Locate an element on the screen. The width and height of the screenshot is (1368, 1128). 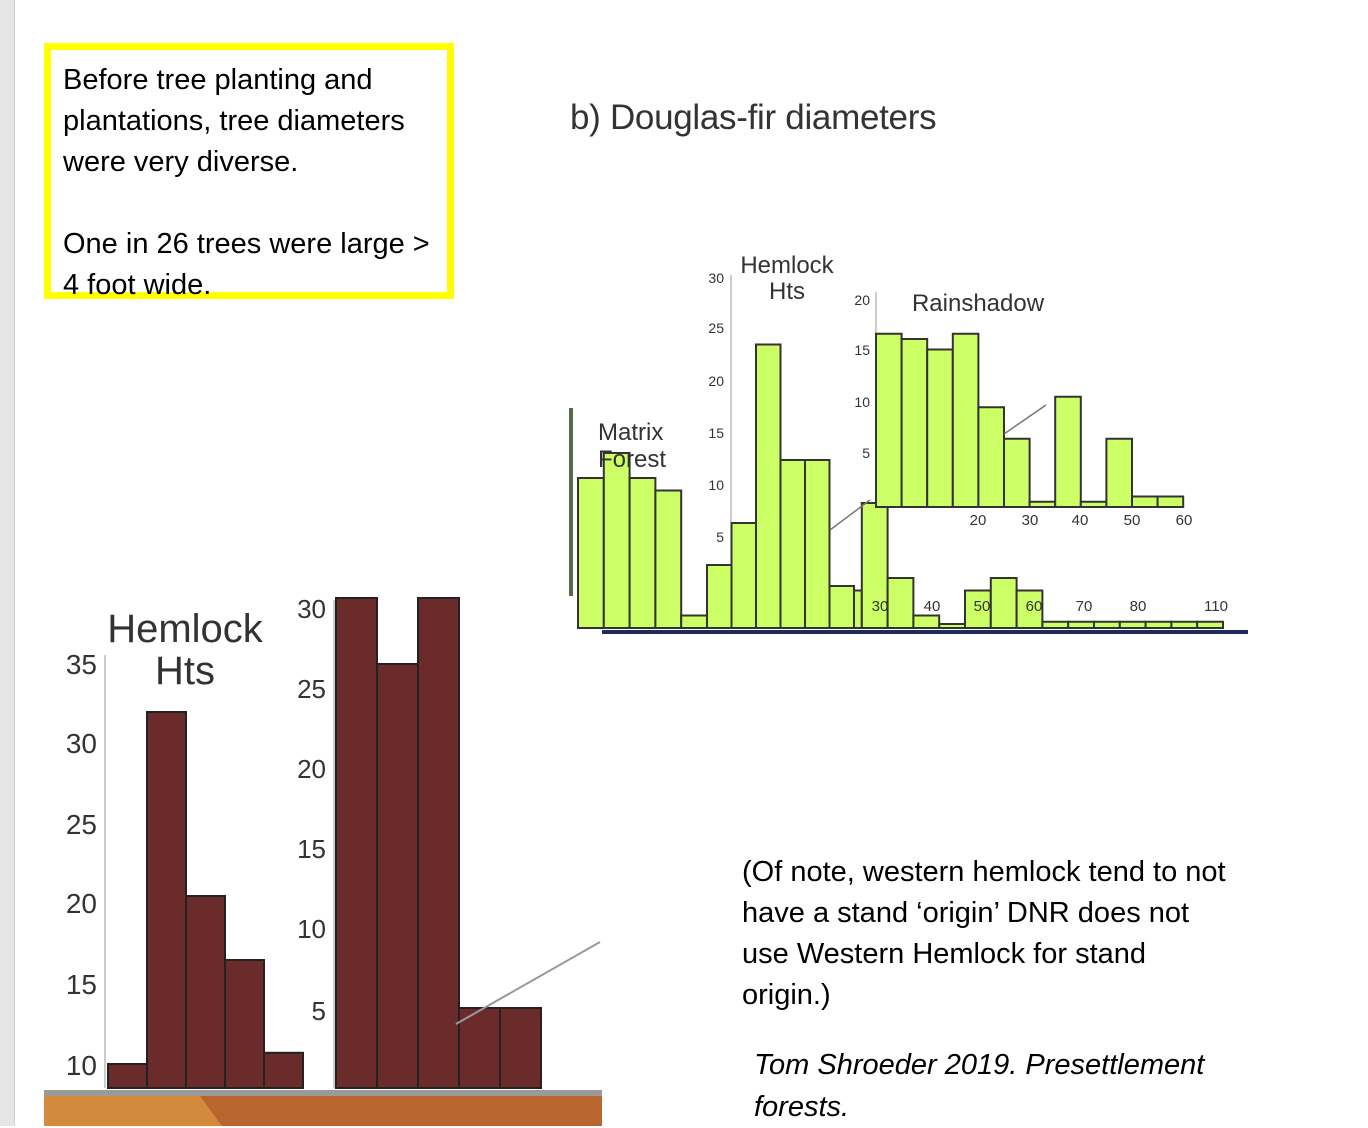
enlarged-inner-y-tick-20: 20 is located at coordinates (311, 769).